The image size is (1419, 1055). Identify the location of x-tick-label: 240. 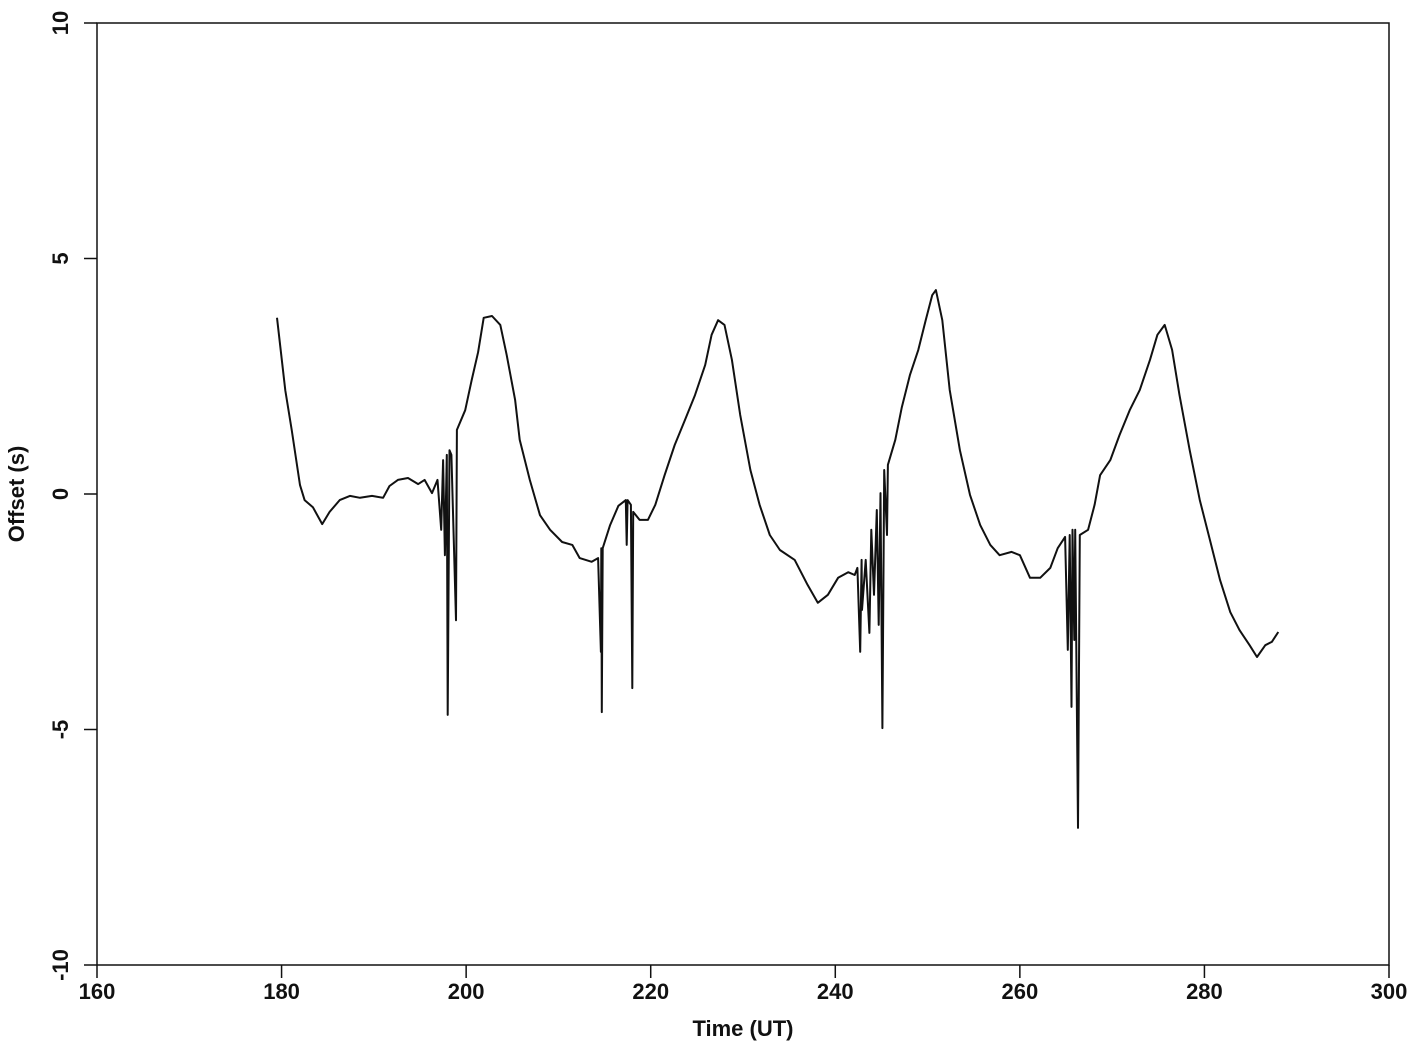
(835, 991).